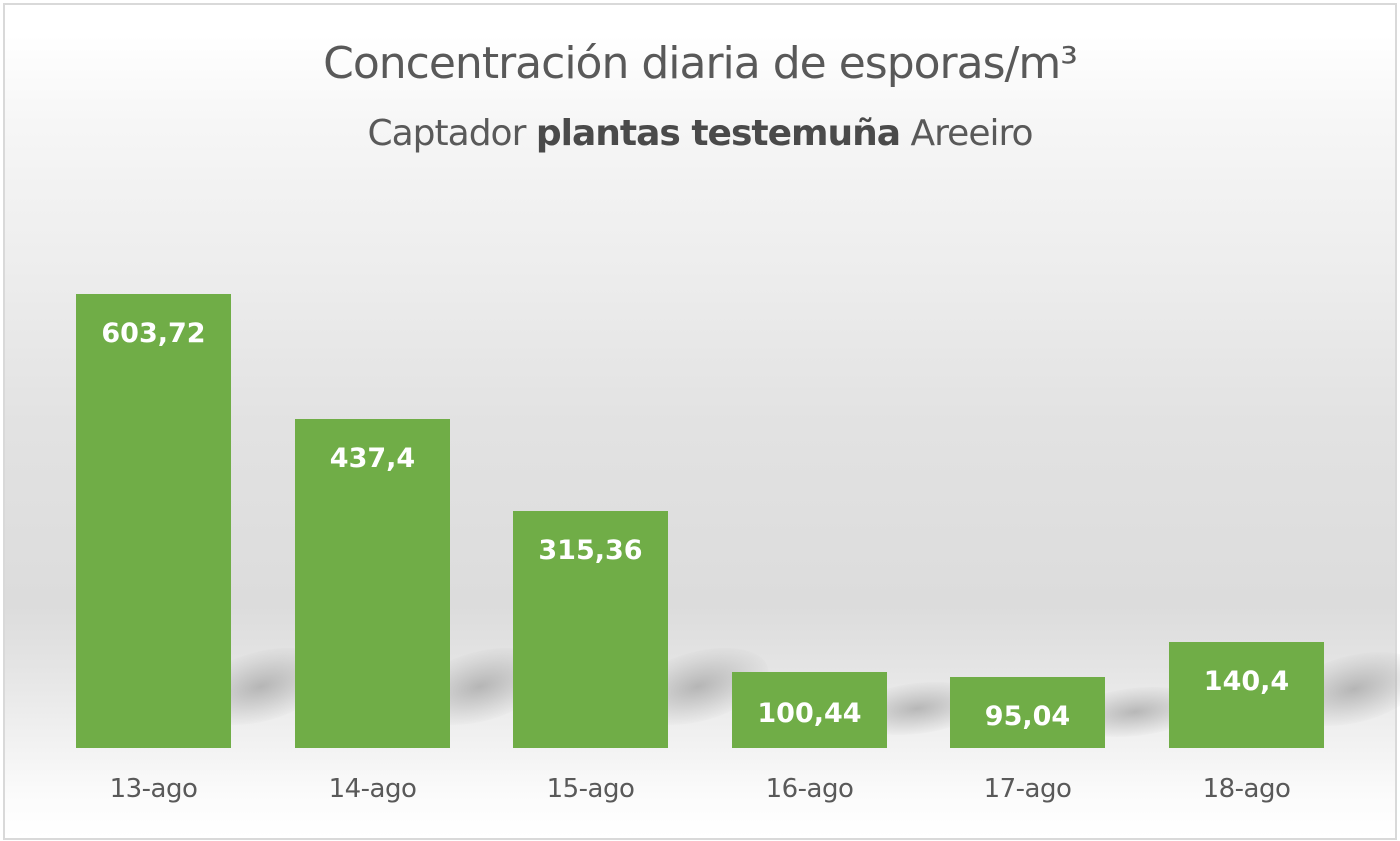  What do you see at coordinates (372, 458) in the screenshot?
I see `data-label: 437,4` at bounding box center [372, 458].